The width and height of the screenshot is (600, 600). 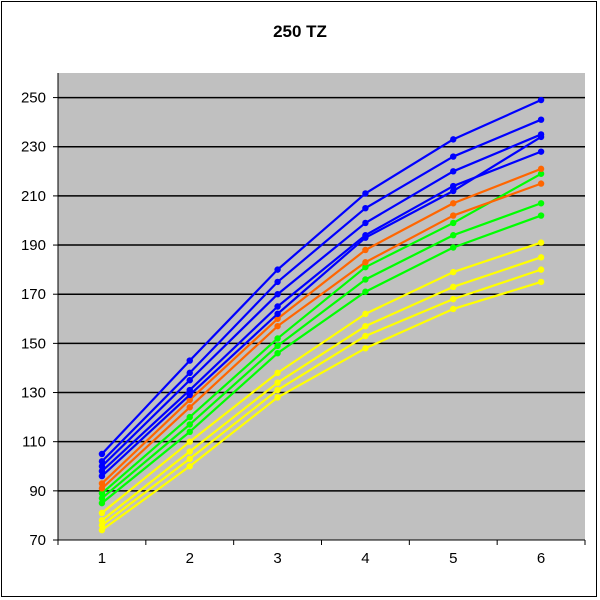 I want to click on y-tick-label: 70, so click(x=37, y=540).